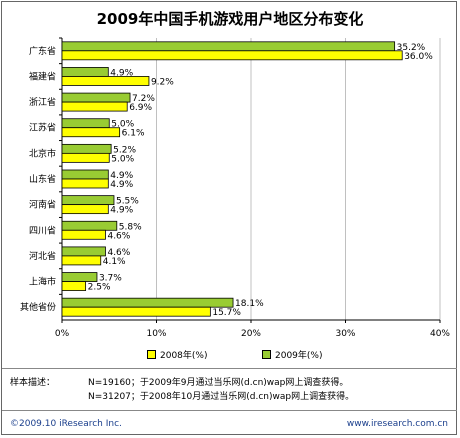 This screenshot has width=460, height=438. What do you see at coordinates (118, 236) in the screenshot?
I see `data-label-2008: 4.6%` at bounding box center [118, 236].